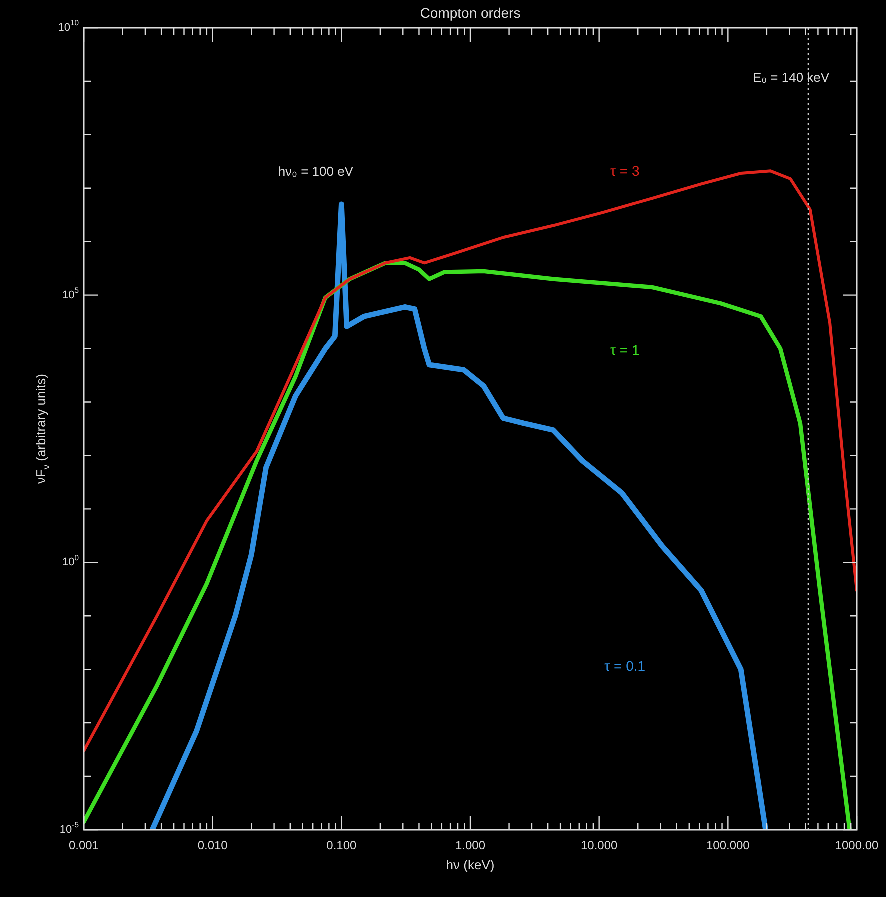 The width and height of the screenshot is (886, 897). I want to click on text: τ = 0.1, so click(625, 666).